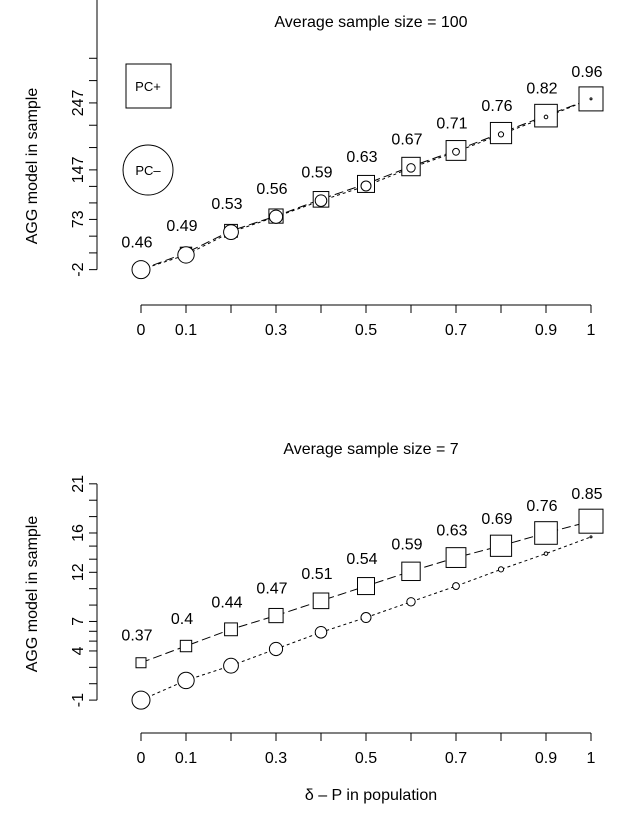 Image resolution: width=617 pixels, height=819 pixels. I want to click on legend-pc-minus-label: PC–, so click(148, 170).